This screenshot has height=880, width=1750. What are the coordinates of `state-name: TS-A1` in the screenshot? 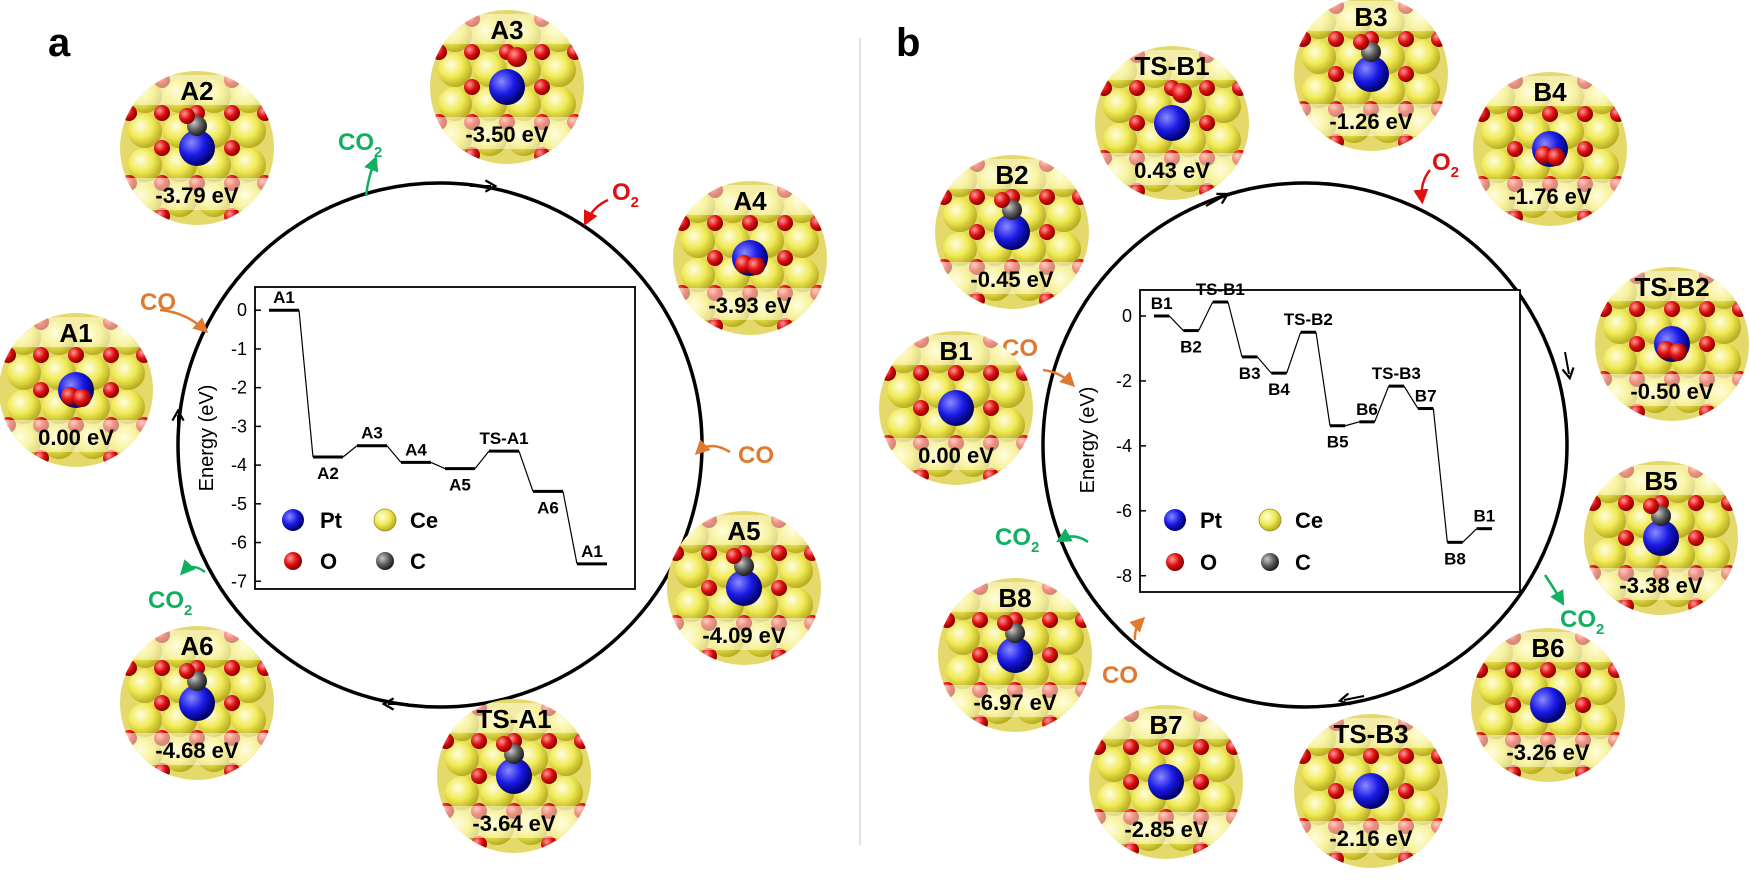 It's located at (513, 719).